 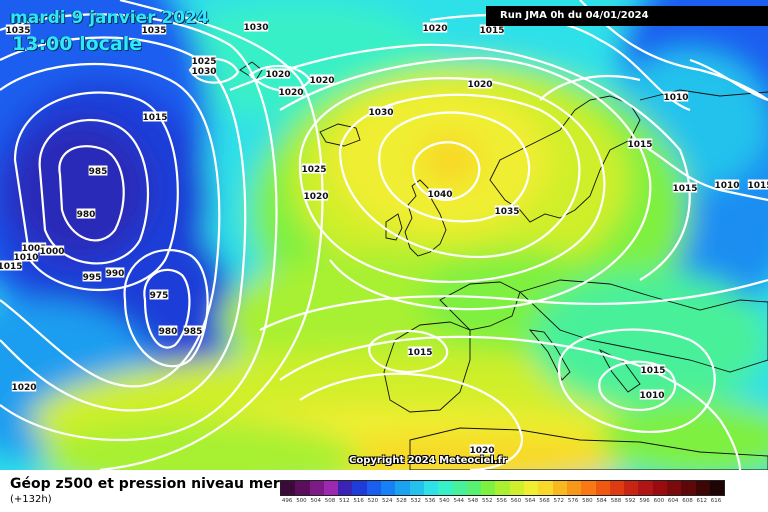 I want to click on scale-label: 536, so click(x=430, y=501).